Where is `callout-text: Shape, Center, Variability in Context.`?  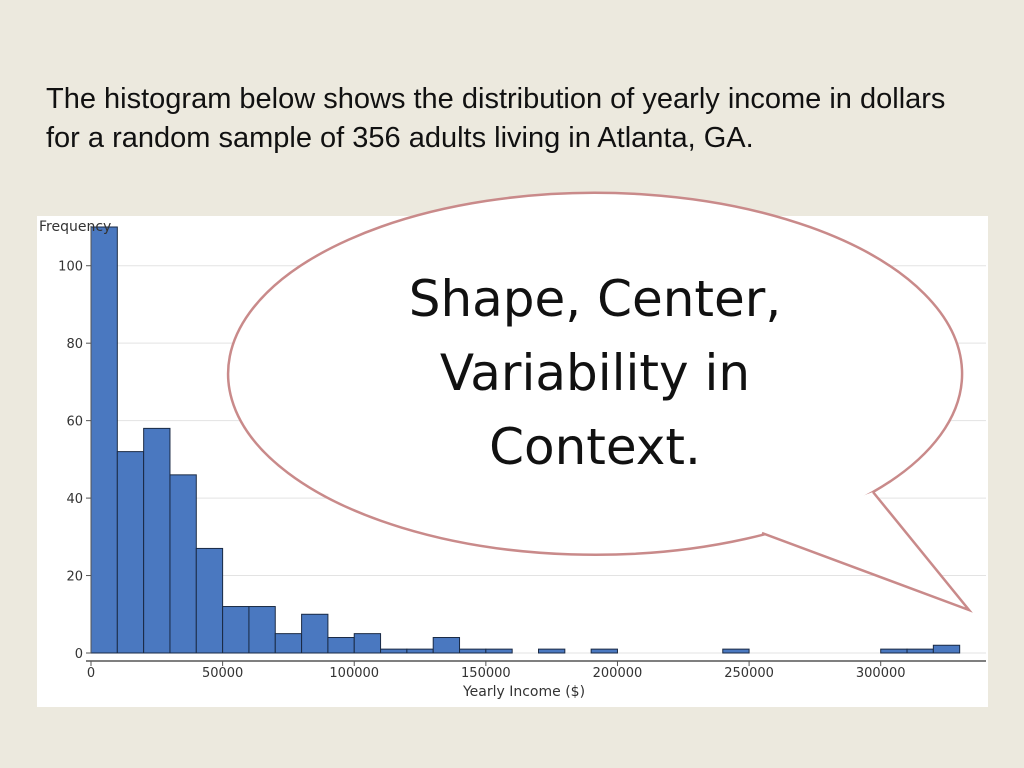
callout-text: Shape, Center, Variability in Context. is located at coordinates (595, 373).